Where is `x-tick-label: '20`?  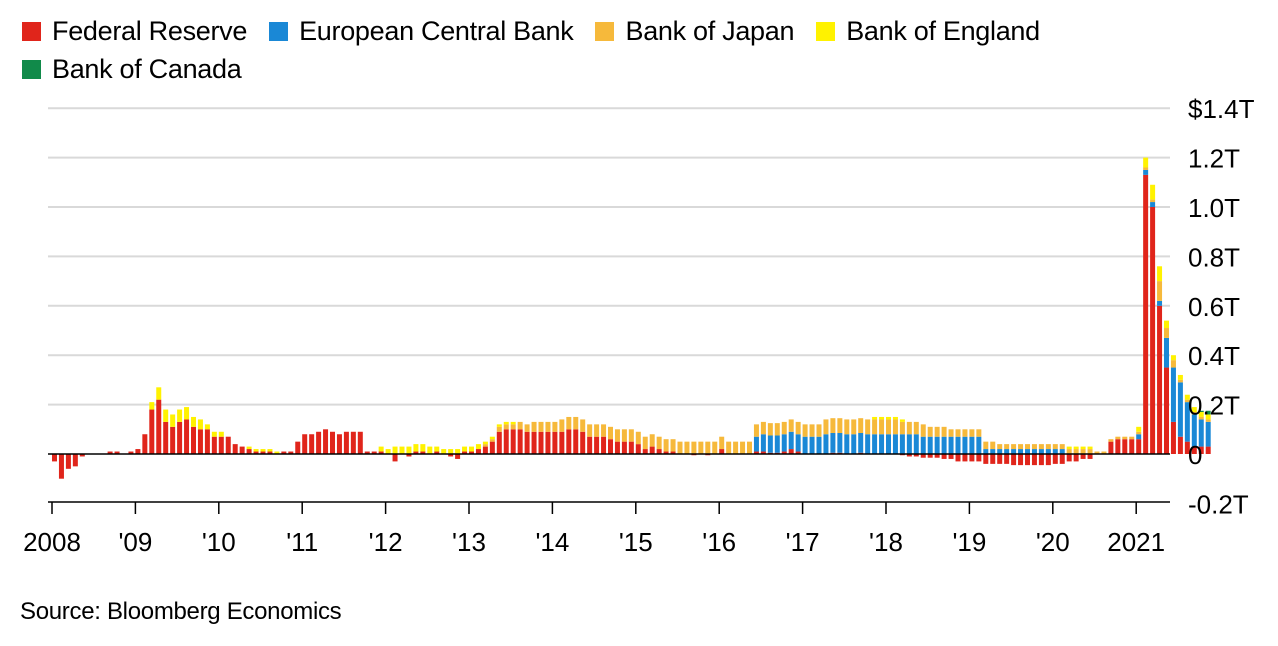 x-tick-label: '20 is located at coordinates (1053, 542).